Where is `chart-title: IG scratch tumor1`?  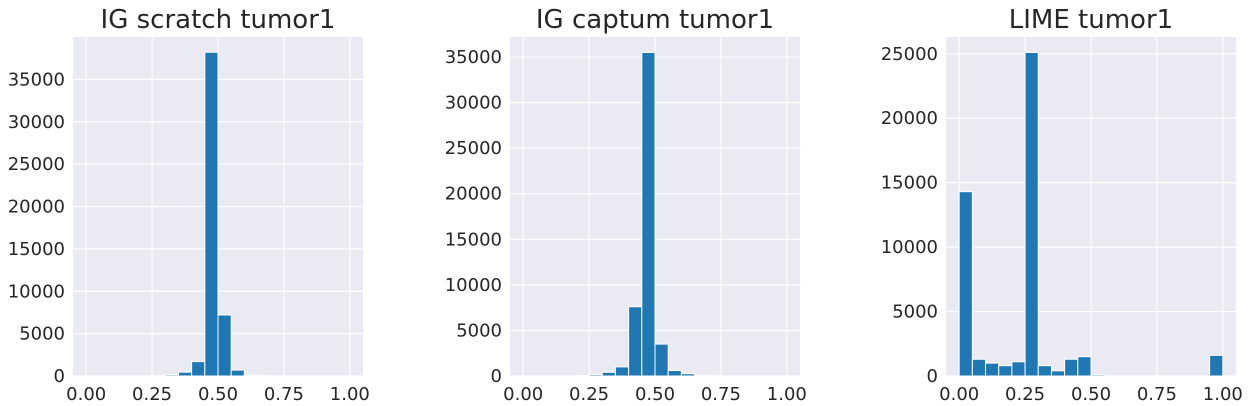 chart-title: IG scratch tumor1 is located at coordinates (218, 20).